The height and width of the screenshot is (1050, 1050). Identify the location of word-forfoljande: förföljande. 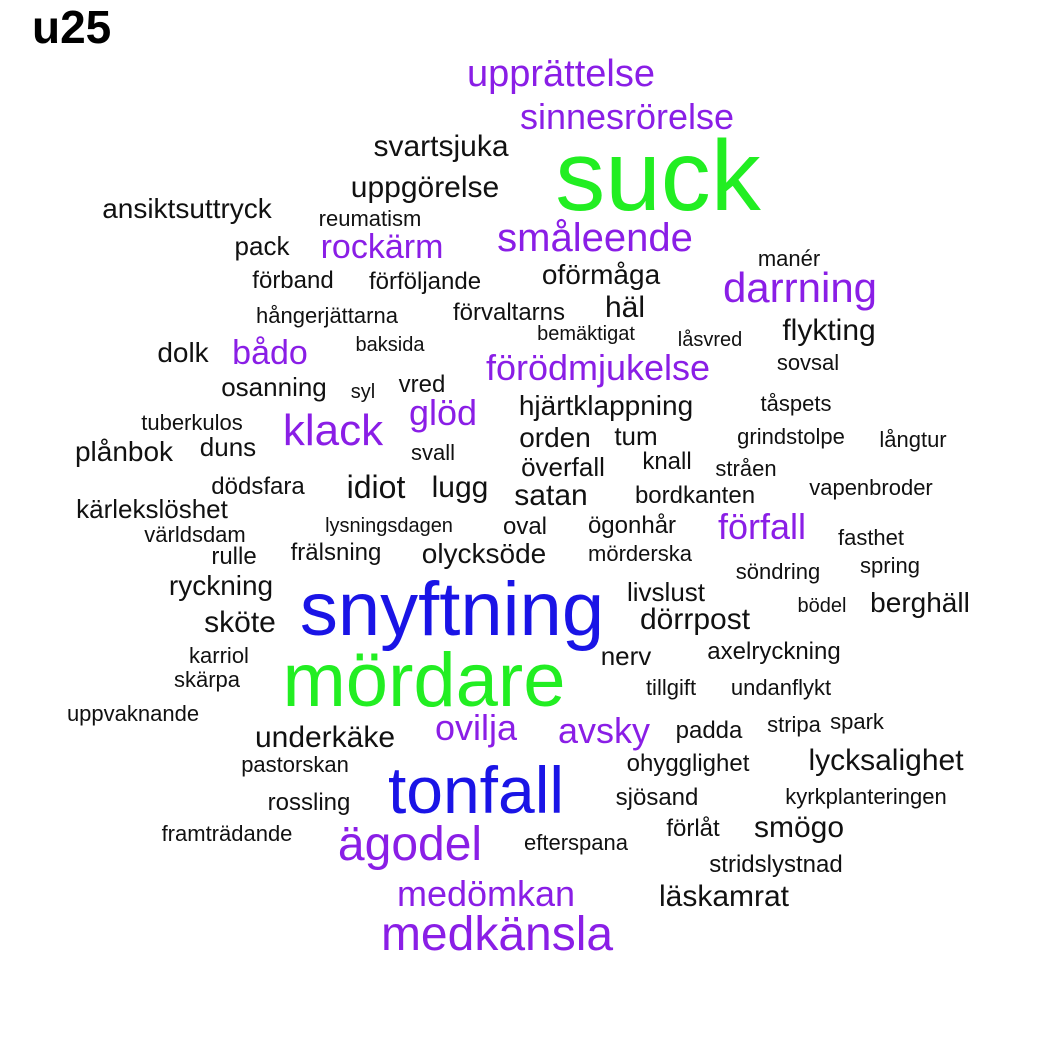
(425, 281).